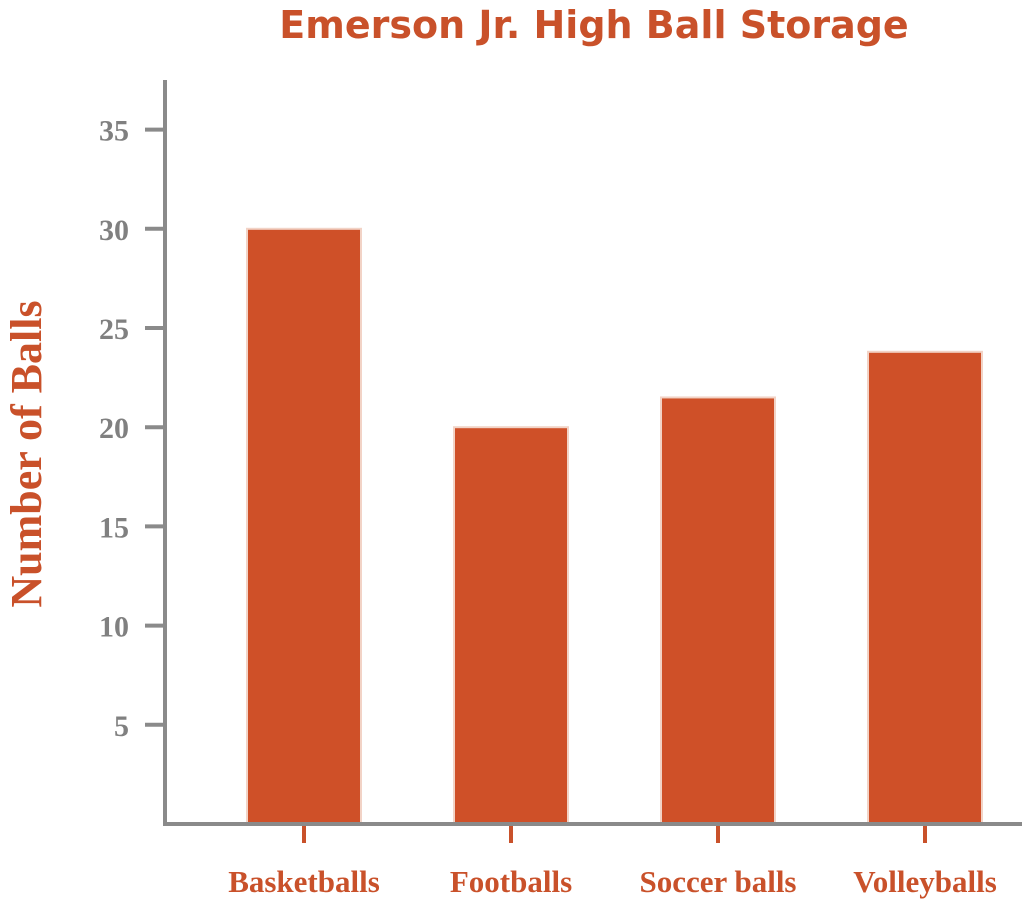  I want to click on y-tick-label-20: 20, so click(114, 428).